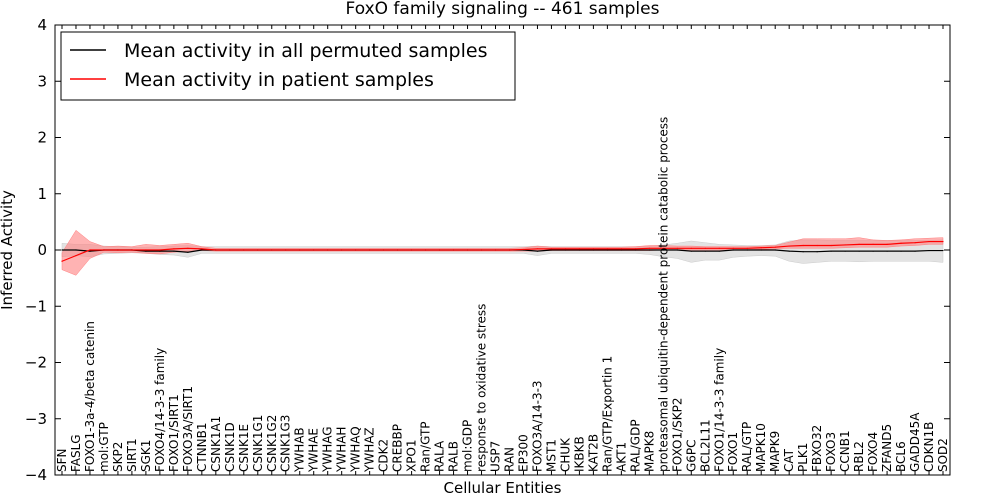 Image resolution: width=1000 pixels, height=500 pixels. What do you see at coordinates (503, 488) in the screenshot?
I see `x-axis-label: Cellular Entities` at bounding box center [503, 488].